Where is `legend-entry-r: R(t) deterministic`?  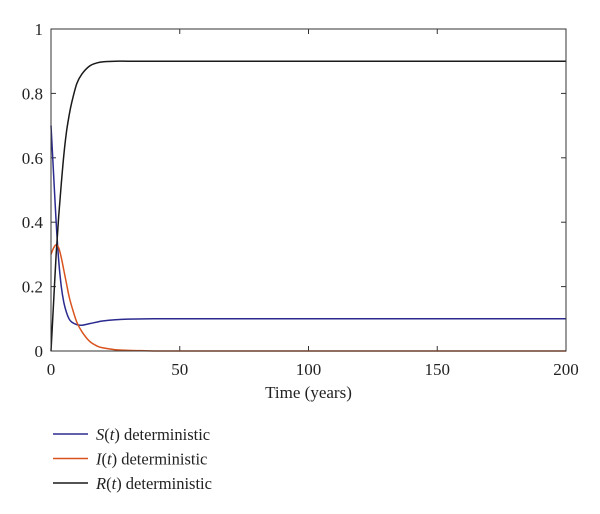
legend-entry-r: R(t) deterministic is located at coordinates (132, 483).